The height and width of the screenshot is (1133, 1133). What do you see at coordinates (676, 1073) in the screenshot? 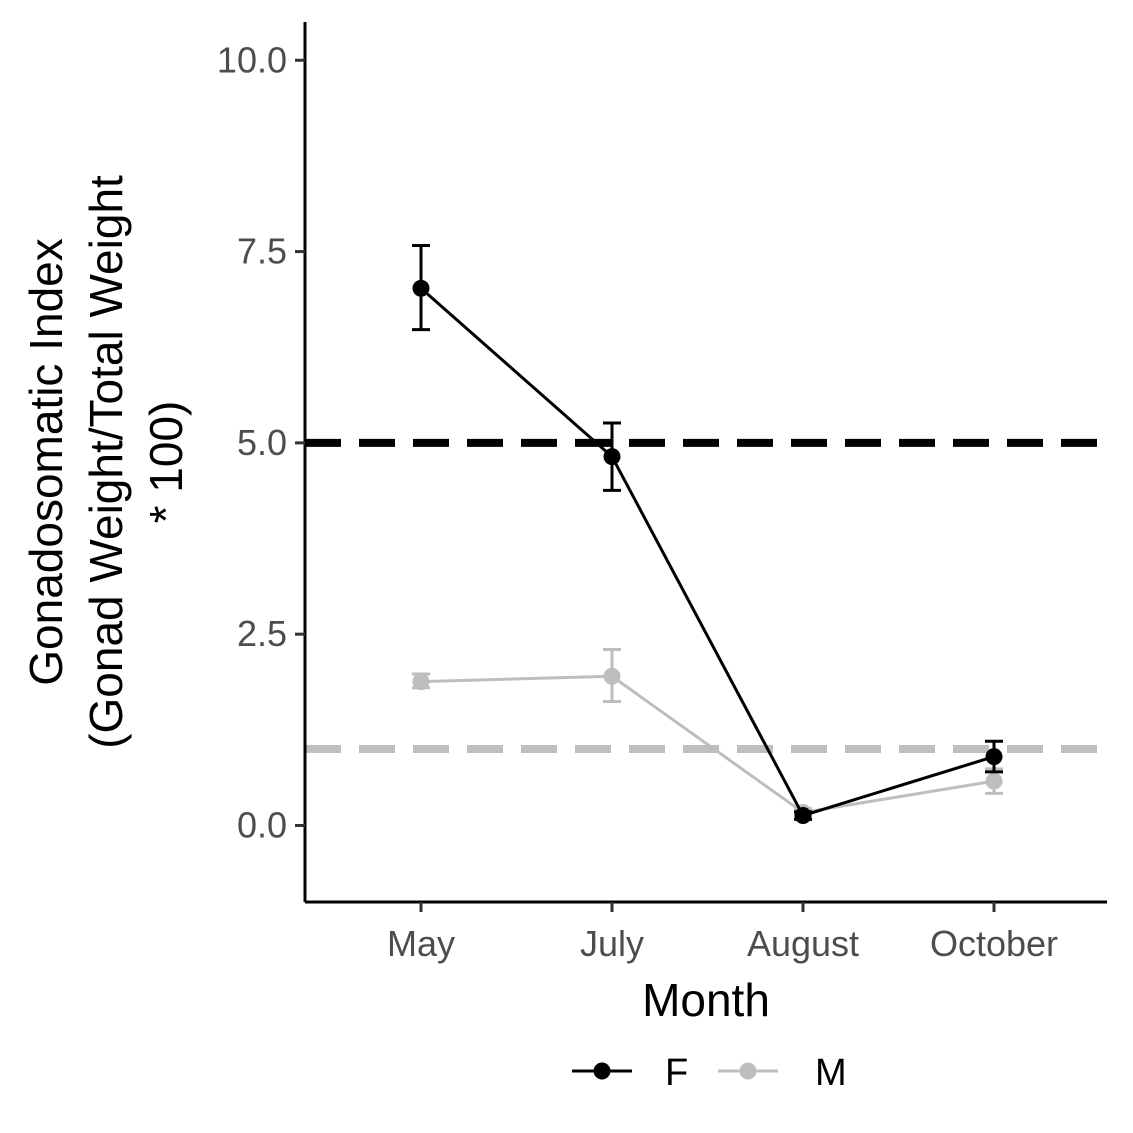
I see `legend-label: F` at bounding box center [676, 1073].